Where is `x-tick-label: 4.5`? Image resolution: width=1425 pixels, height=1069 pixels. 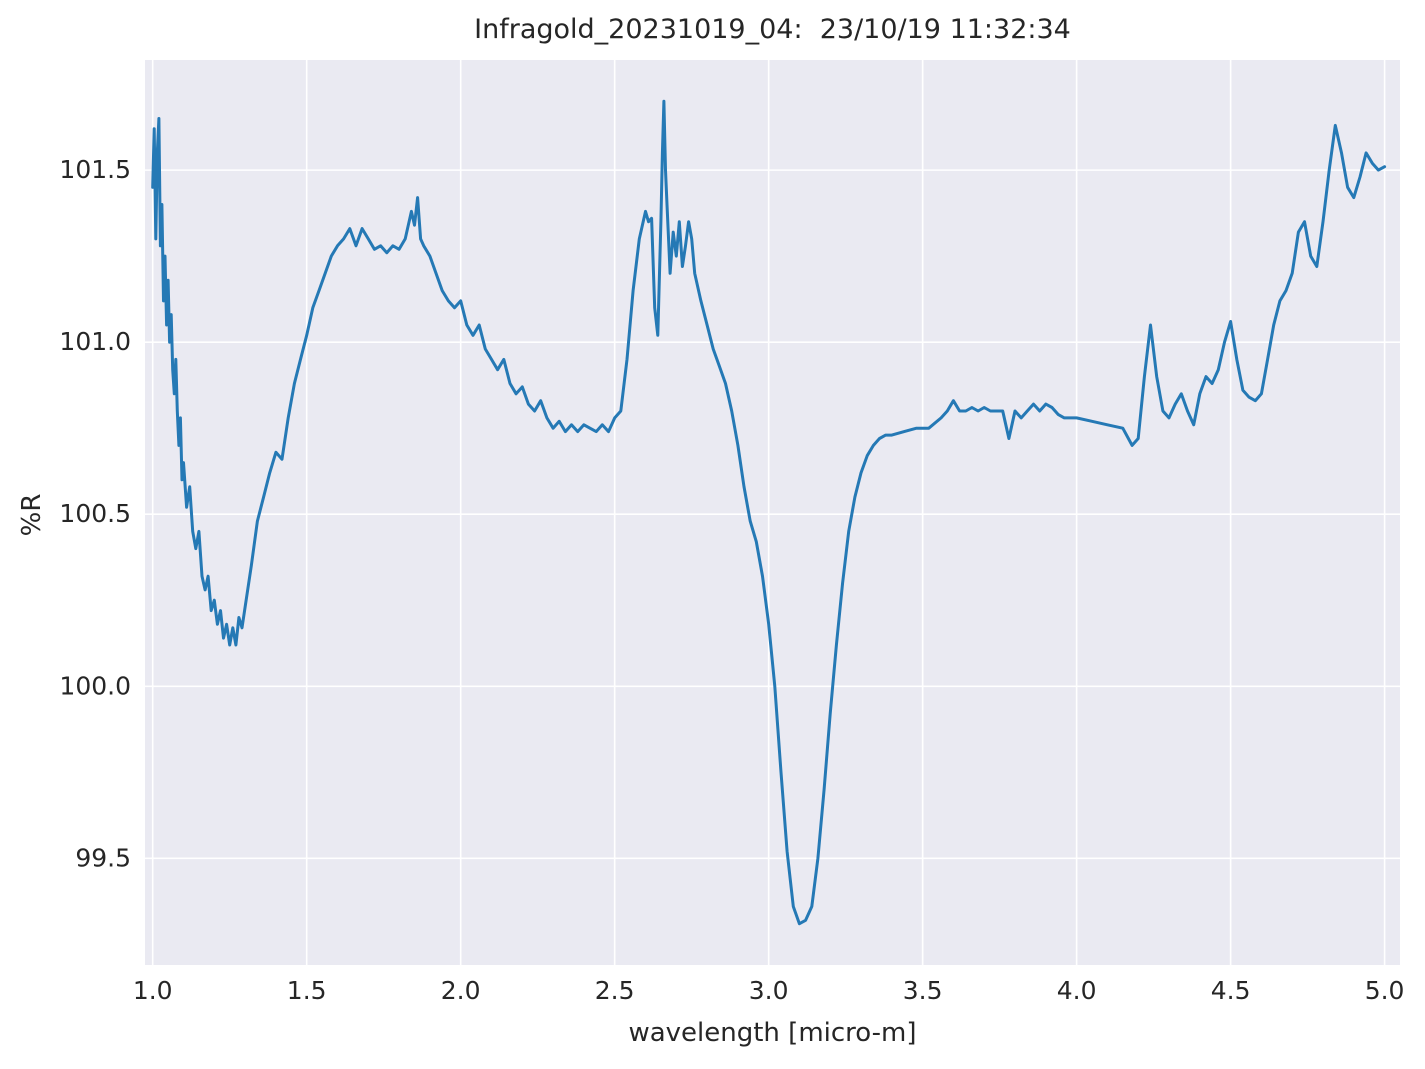
x-tick-label: 4.5 is located at coordinates (1231, 990).